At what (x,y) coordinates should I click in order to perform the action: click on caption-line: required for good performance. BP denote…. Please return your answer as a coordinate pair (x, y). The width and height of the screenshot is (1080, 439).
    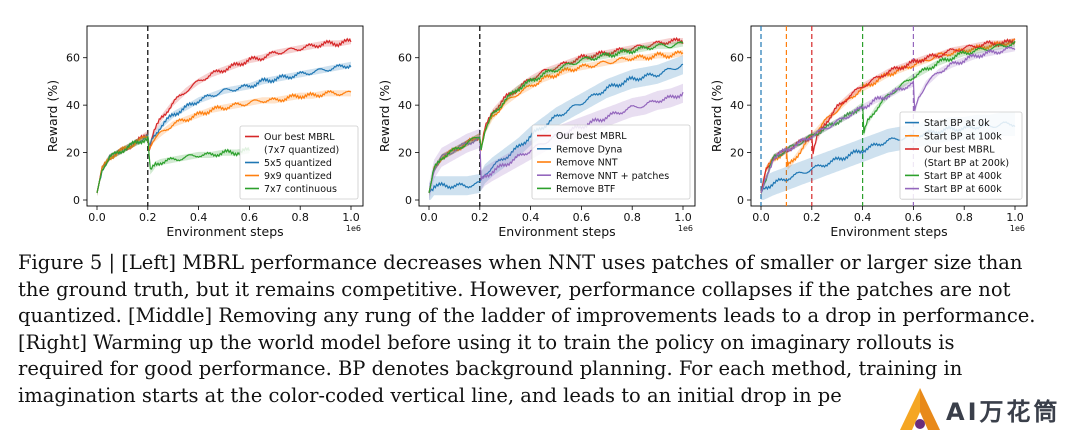
    Looking at the image, I should click on (490, 368).